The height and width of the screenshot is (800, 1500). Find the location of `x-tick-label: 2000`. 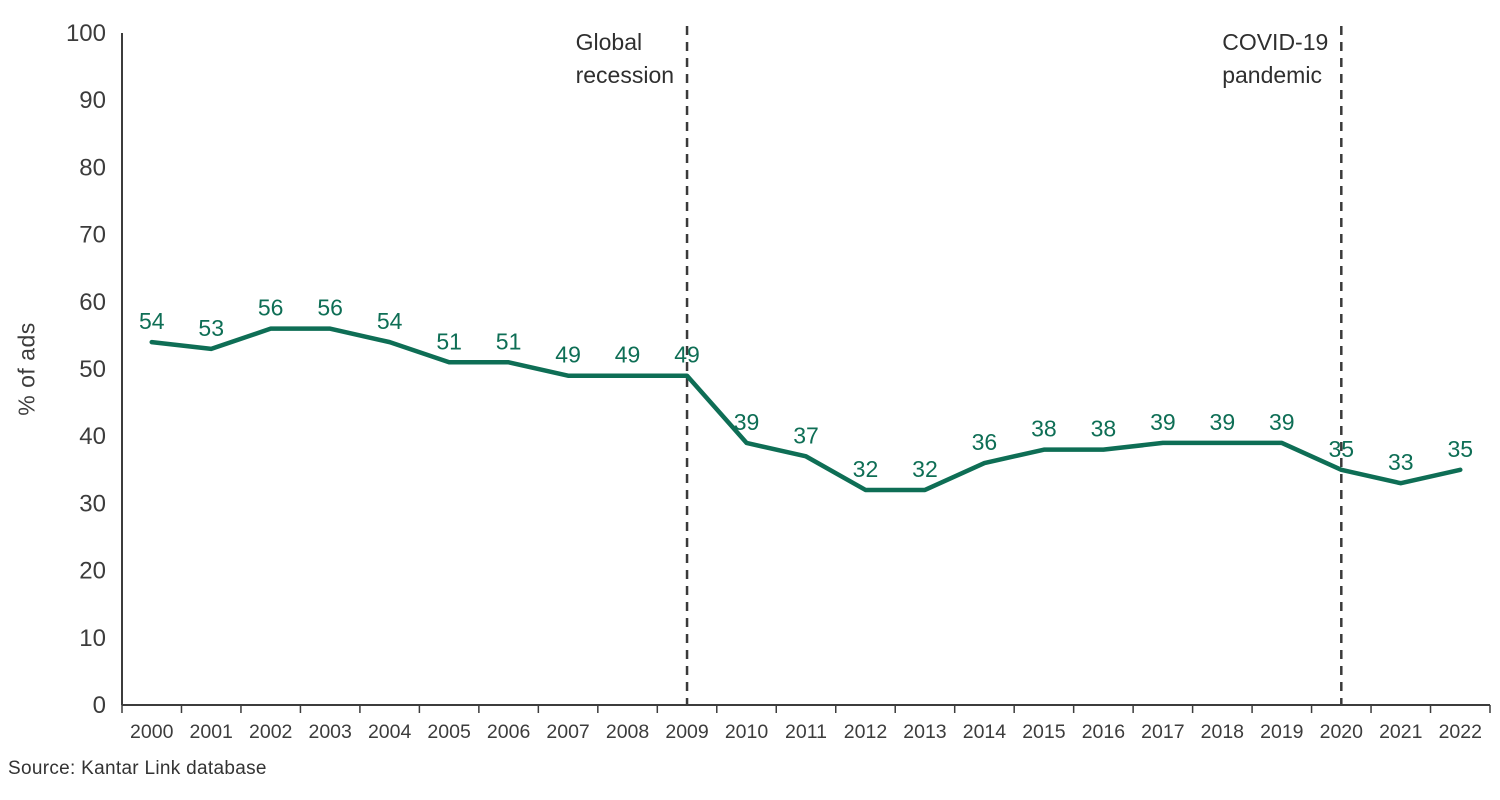

x-tick-label: 2000 is located at coordinates (152, 732).